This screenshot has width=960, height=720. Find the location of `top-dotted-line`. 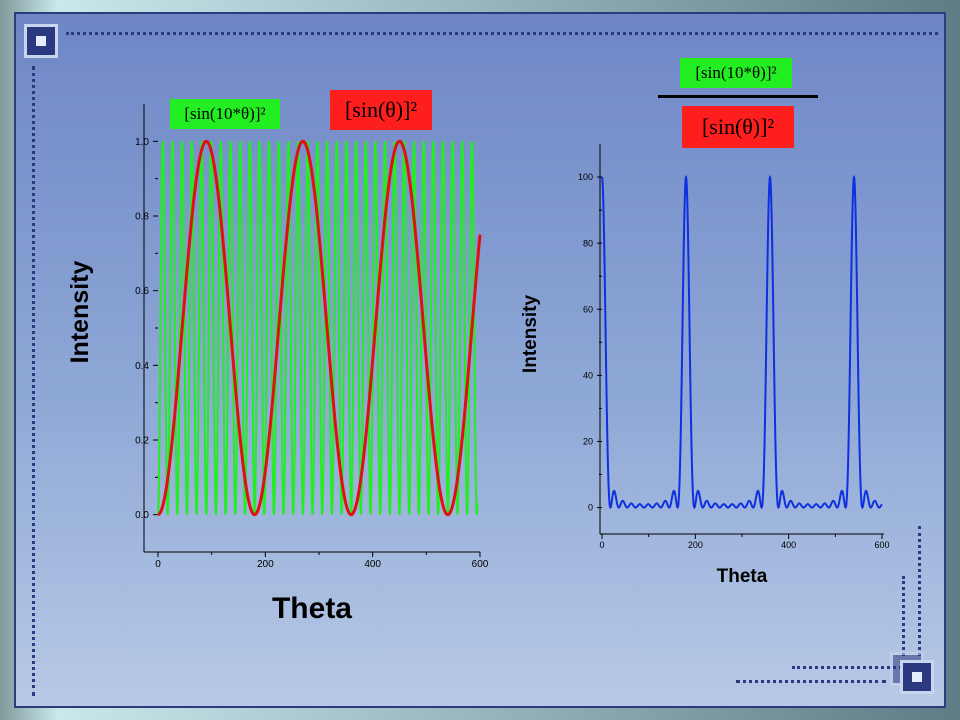

top-dotted-line is located at coordinates (502, 33).